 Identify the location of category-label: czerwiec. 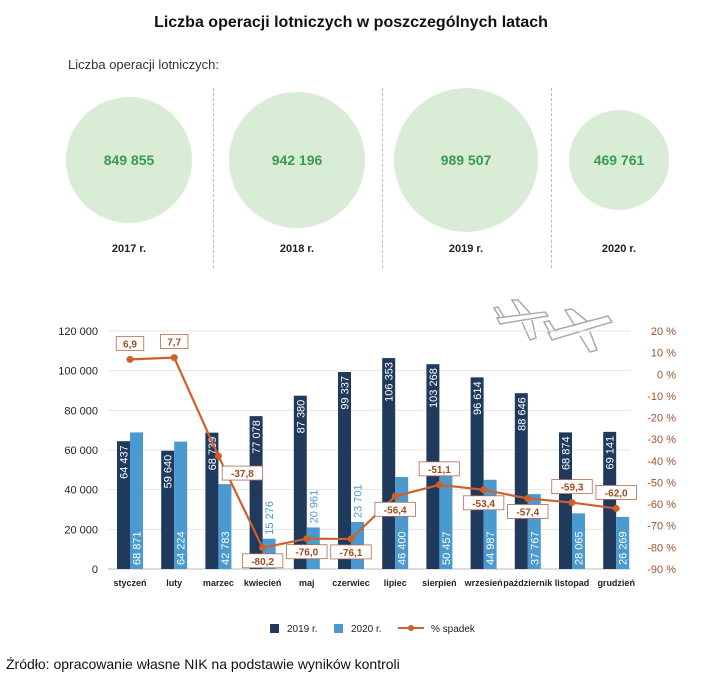
(351, 583).